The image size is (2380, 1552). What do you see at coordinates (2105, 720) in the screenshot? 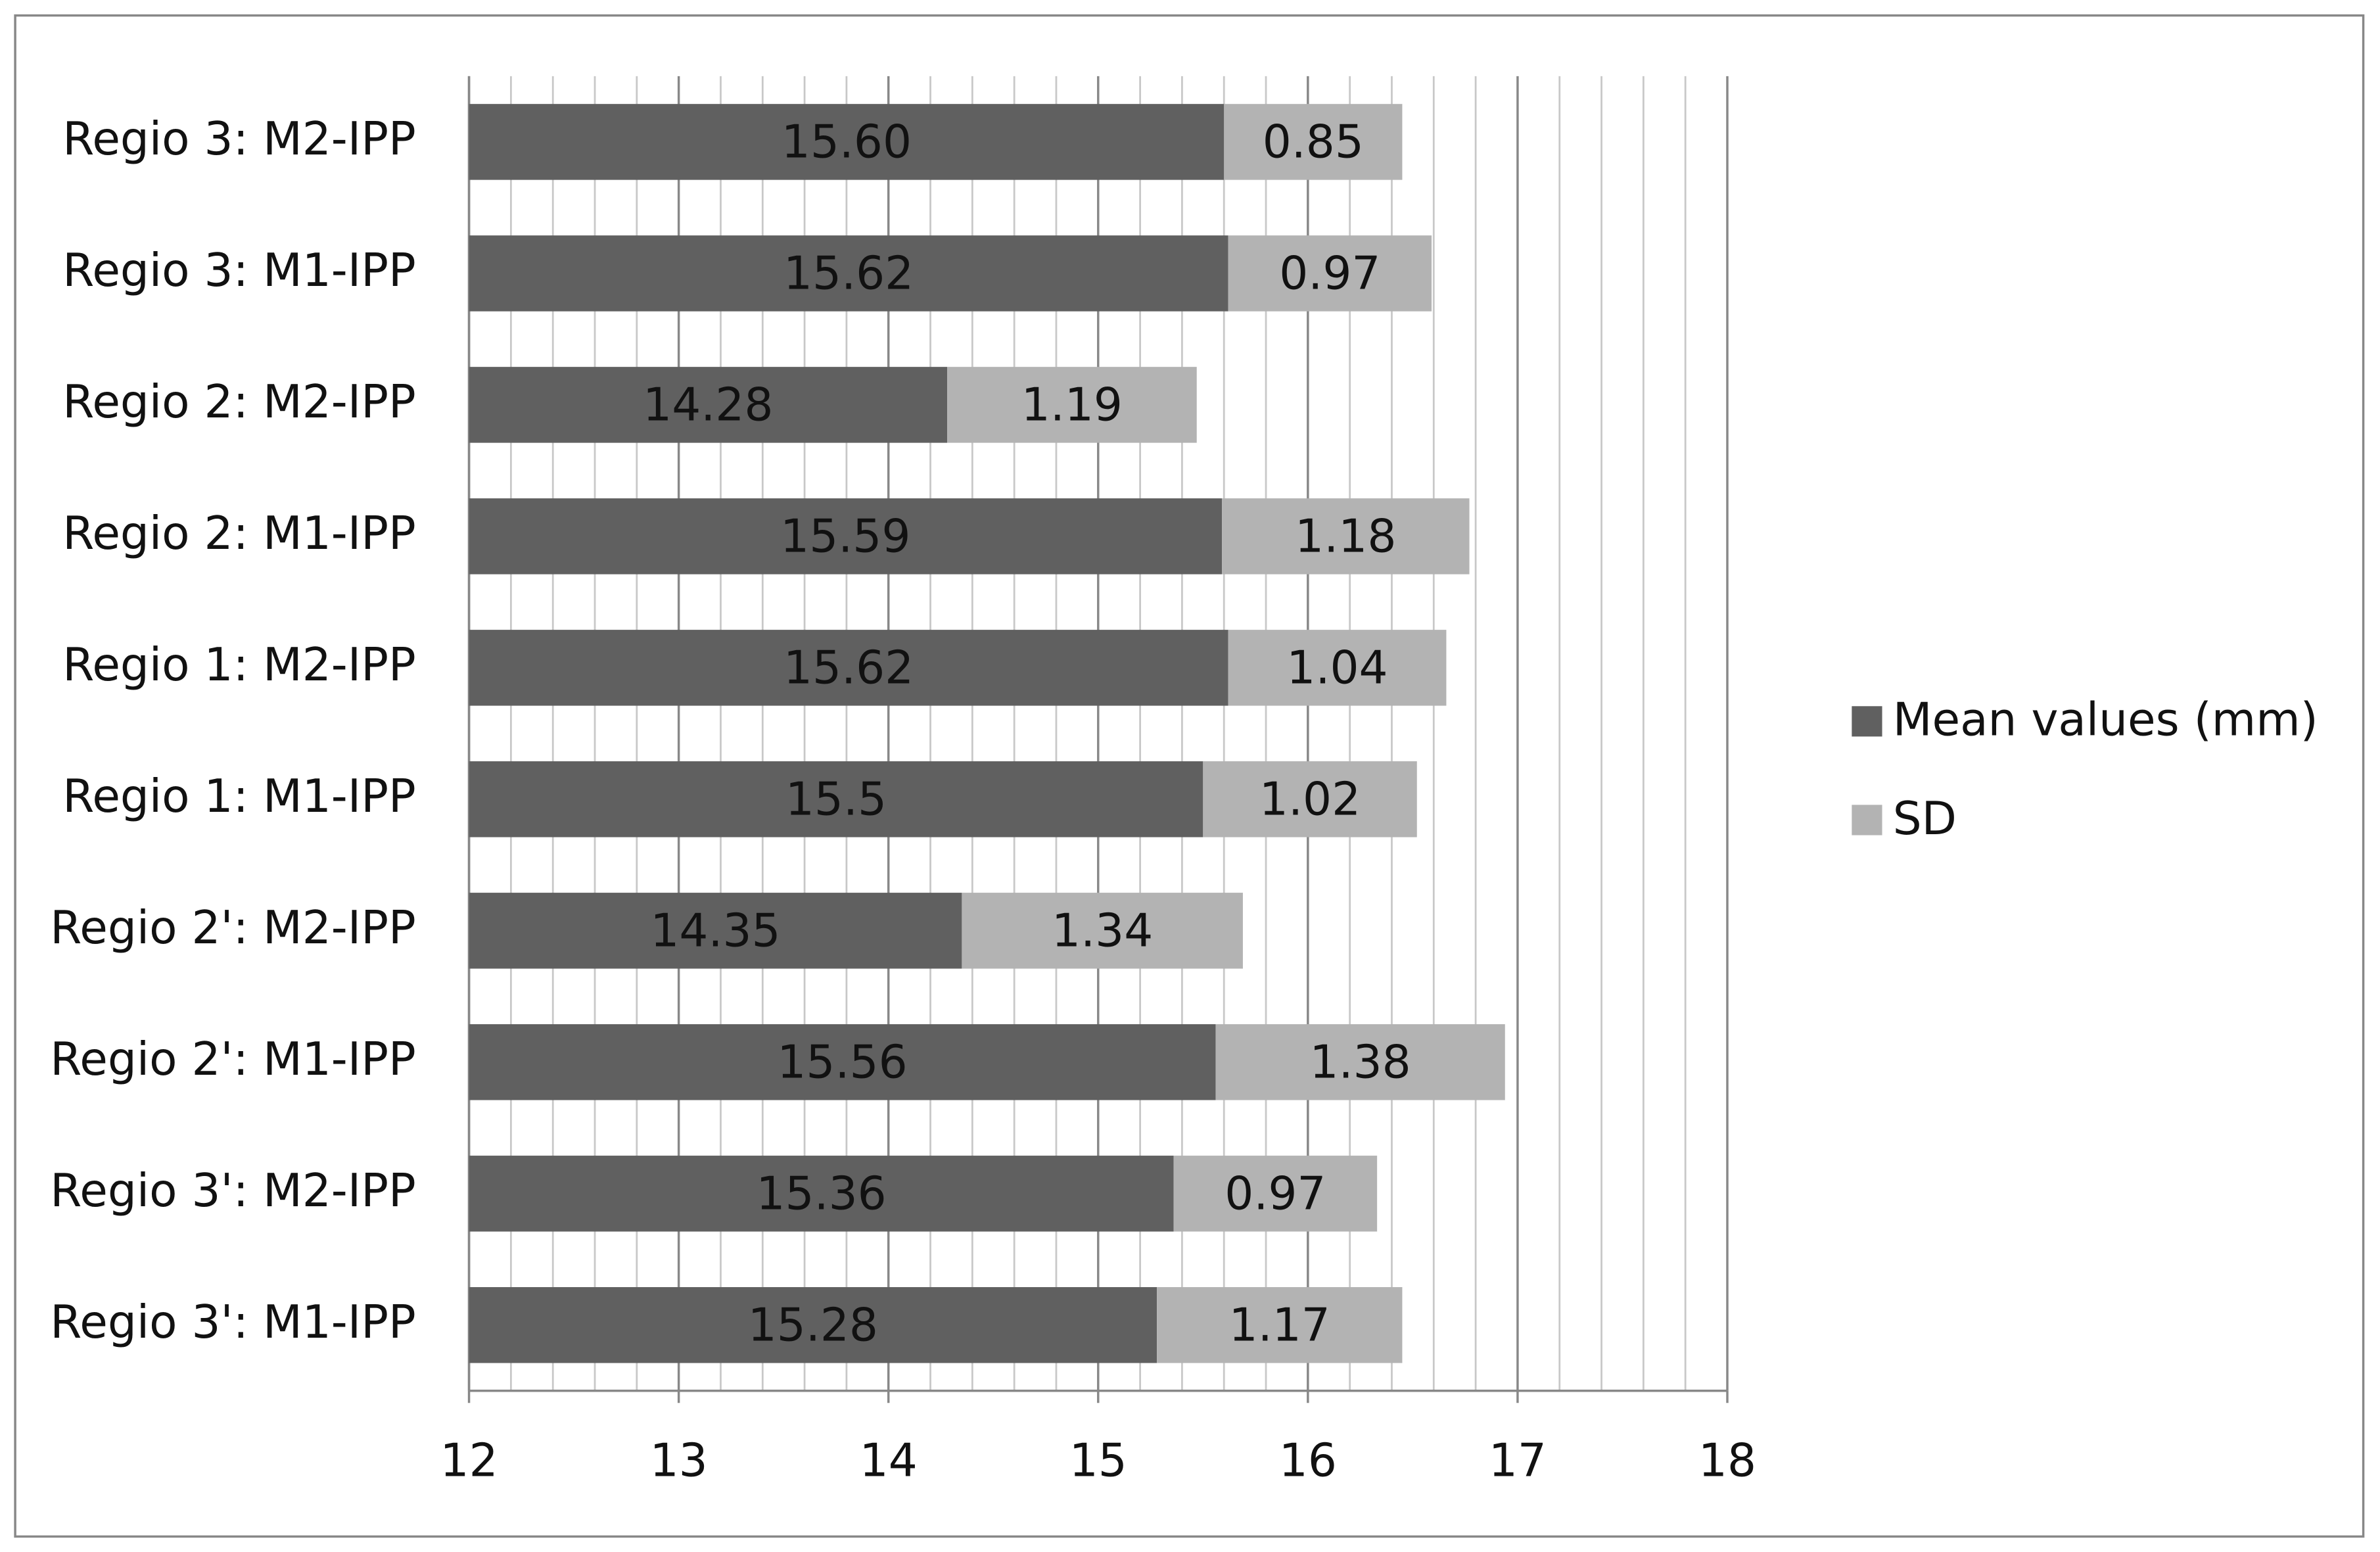
I see `legend-label: Mean values (mm)` at bounding box center [2105, 720].